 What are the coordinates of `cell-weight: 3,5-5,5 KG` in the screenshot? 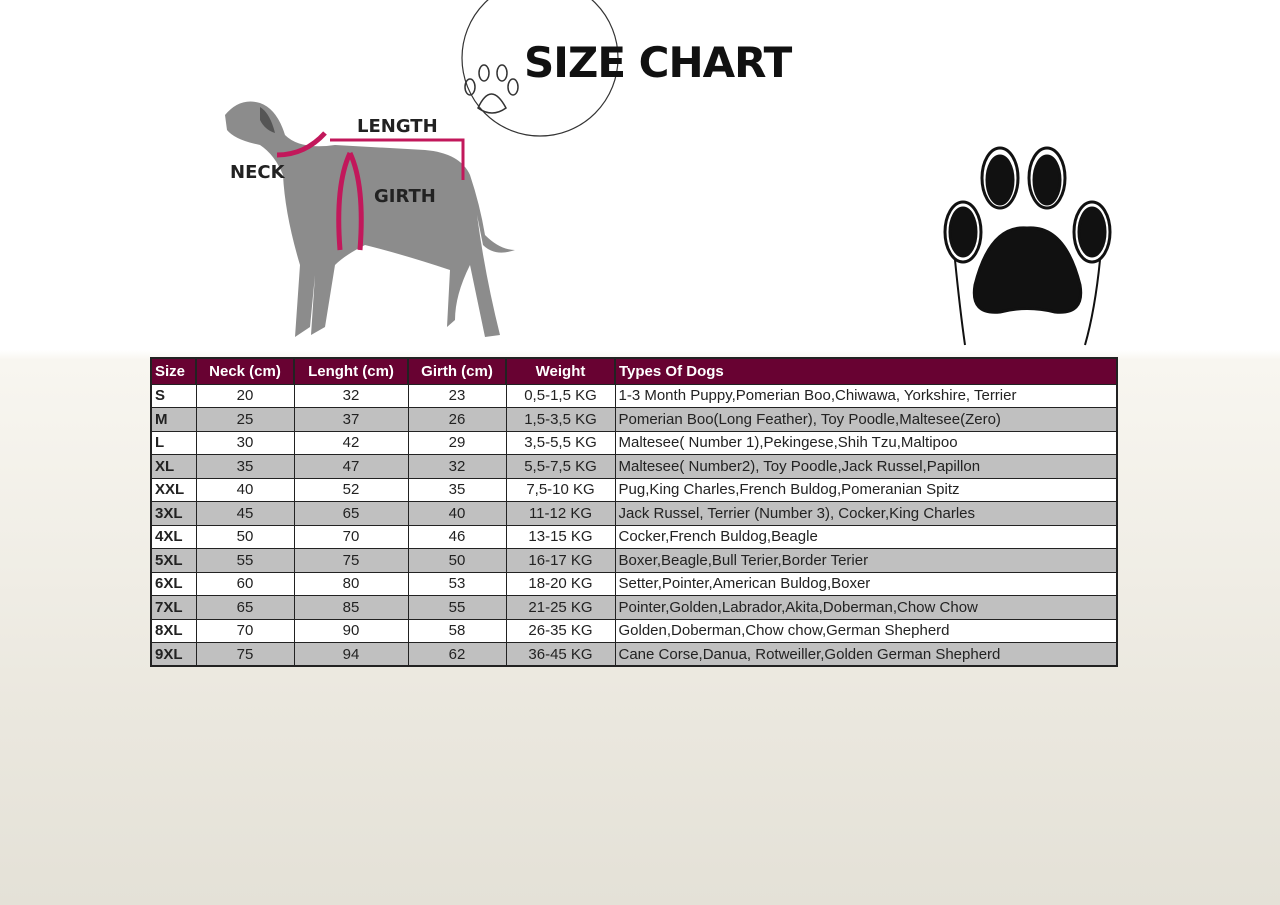 It's located at (560, 442).